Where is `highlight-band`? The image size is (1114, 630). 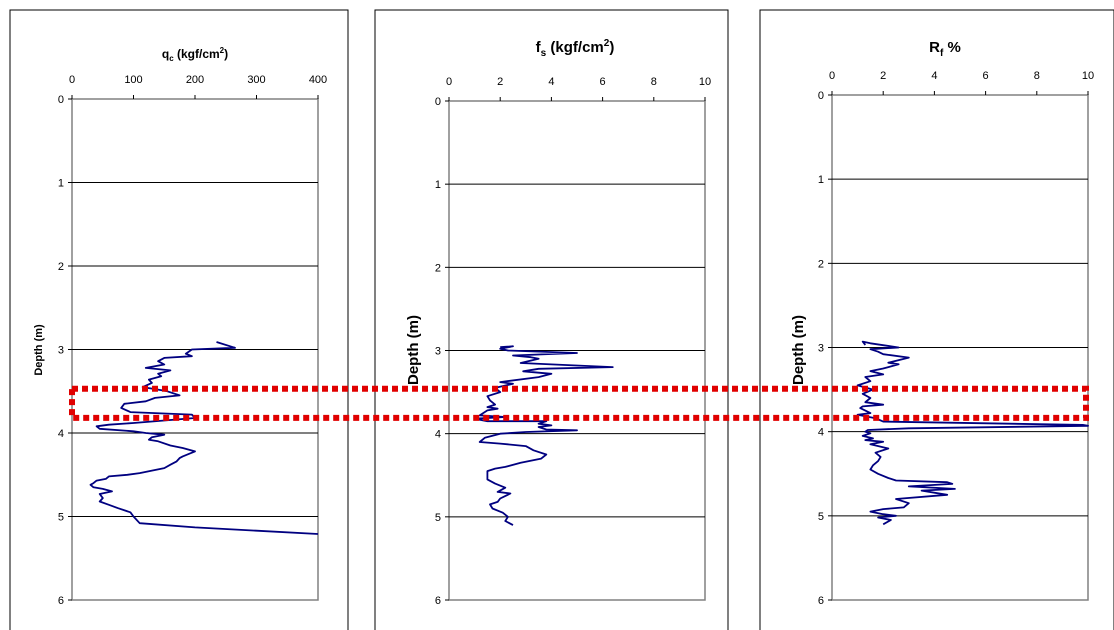
highlight-band is located at coordinates (579, 403).